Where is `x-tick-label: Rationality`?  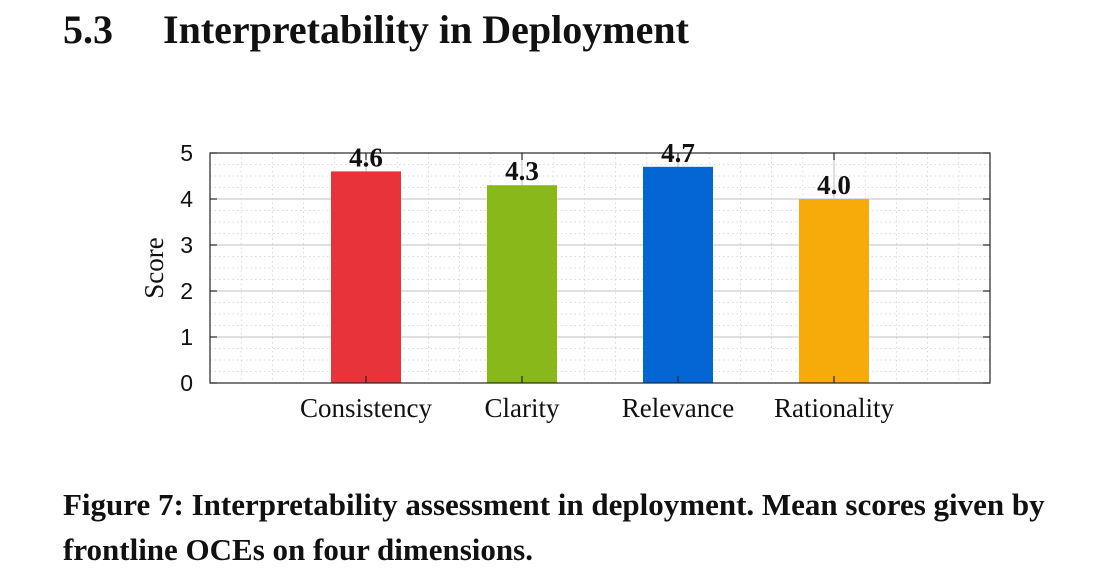 x-tick-label: Rationality is located at coordinates (834, 408).